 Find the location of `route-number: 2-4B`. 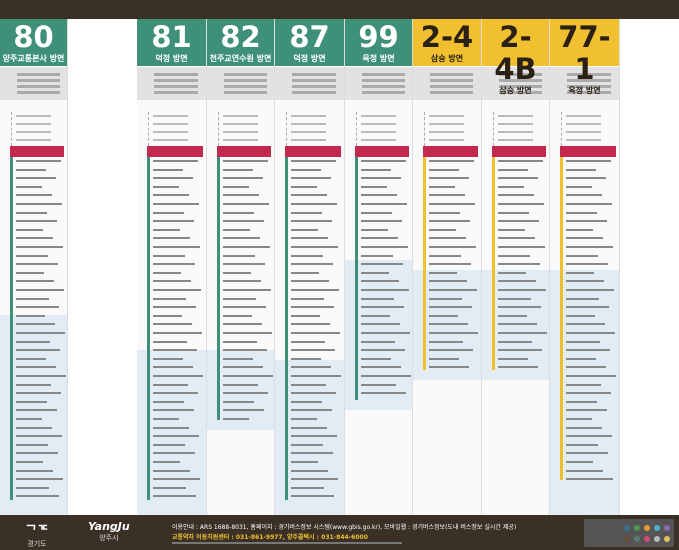

route-number: 2-4B is located at coordinates (515, 53).